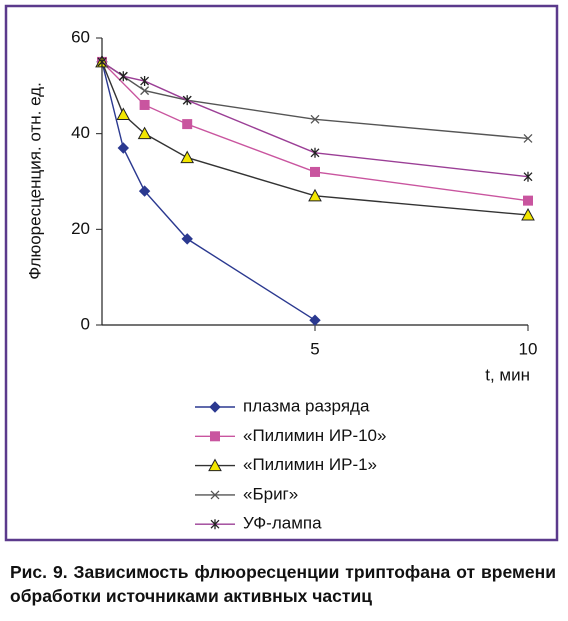 This screenshot has height=621, width=568. What do you see at coordinates (310, 464) in the screenshot?
I see `legend-label: «Пилимин ИР-1»` at bounding box center [310, 464].